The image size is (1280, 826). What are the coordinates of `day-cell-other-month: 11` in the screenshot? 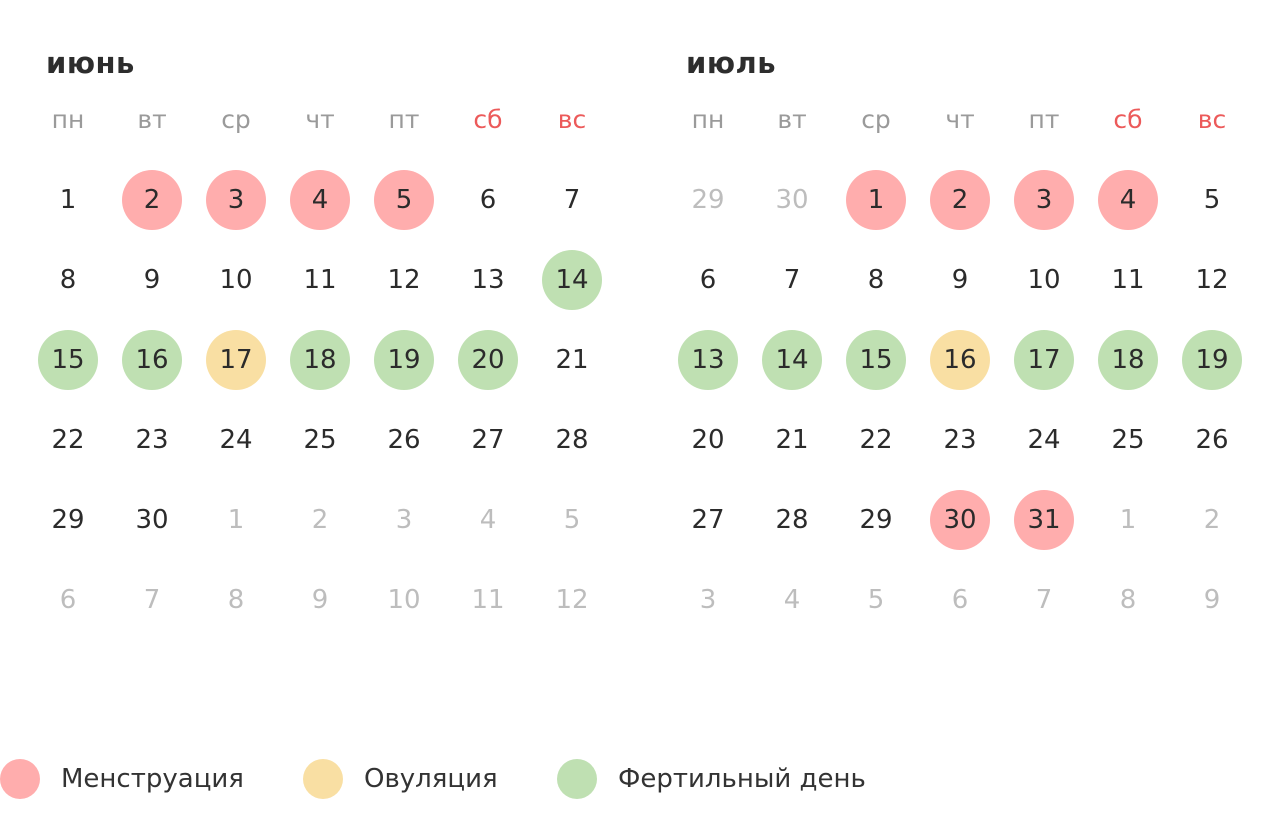 It's located at (488, 600).